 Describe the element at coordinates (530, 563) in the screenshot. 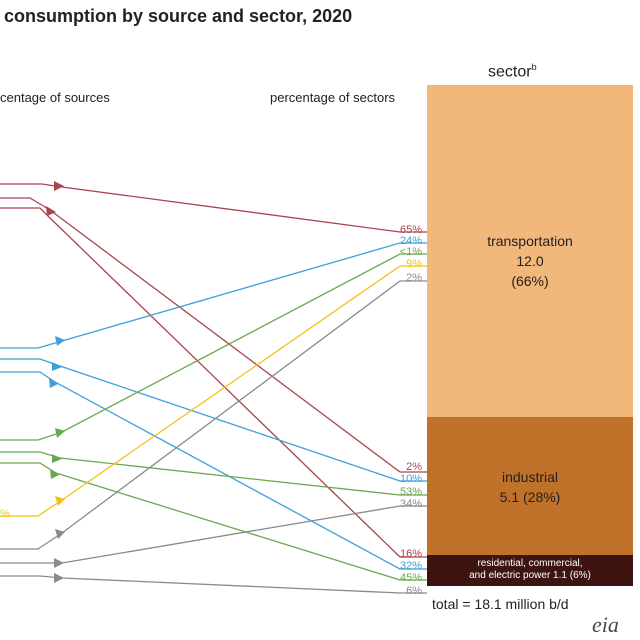

I see `residential-line1: residential, commercial,` at that location.